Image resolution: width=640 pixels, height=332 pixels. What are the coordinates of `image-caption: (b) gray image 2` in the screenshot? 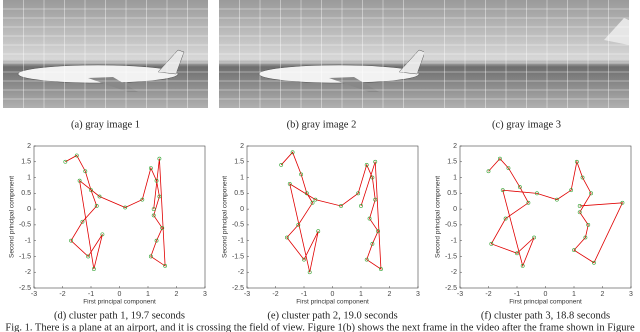 It's located at (322, 124).